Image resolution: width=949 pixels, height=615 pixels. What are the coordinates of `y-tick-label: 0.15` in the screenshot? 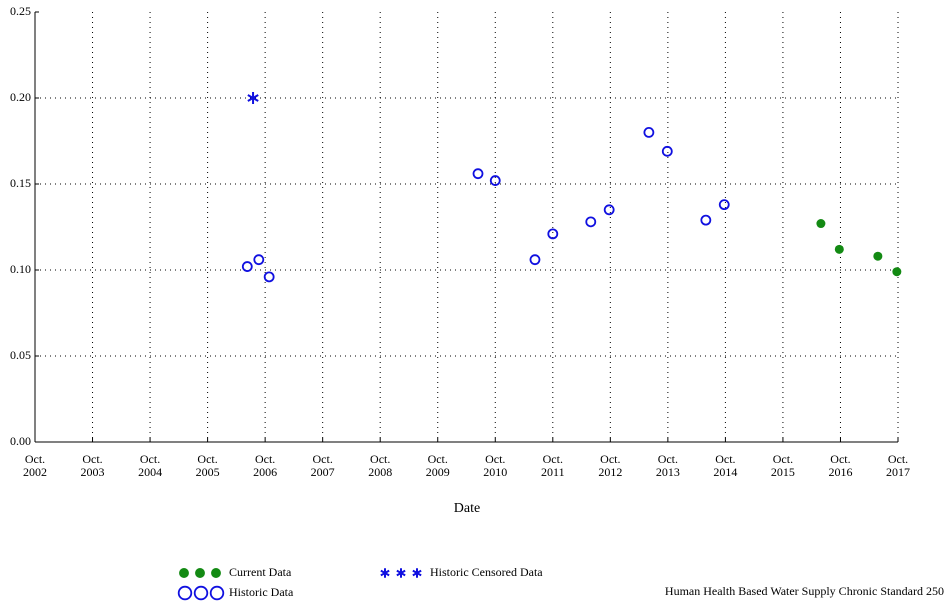 It's located at (20, 183).